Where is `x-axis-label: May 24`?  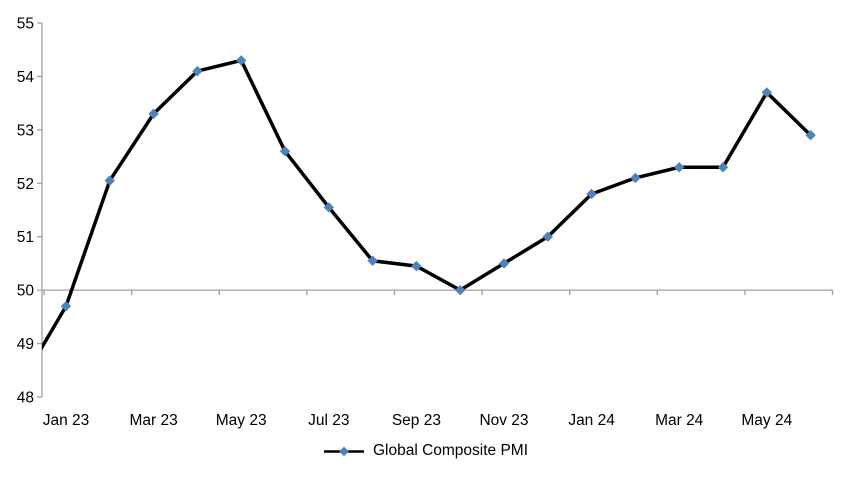
x-axis-label: May 24 is located at coordinates (766, 420).